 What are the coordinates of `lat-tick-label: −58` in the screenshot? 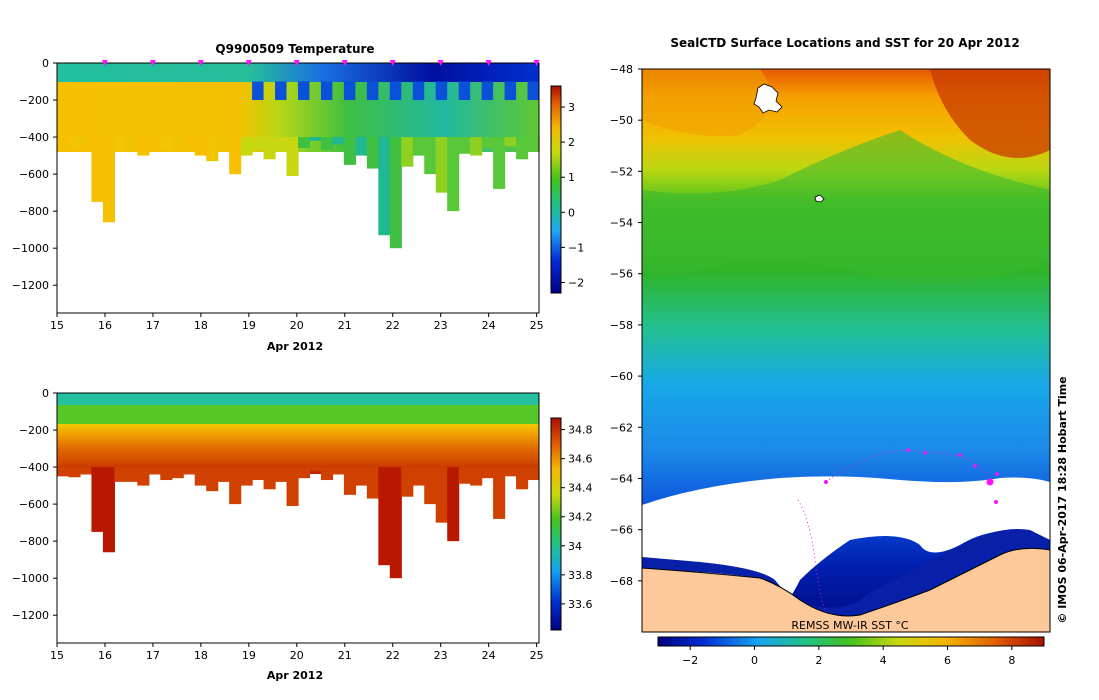 It's located at (621, 325).